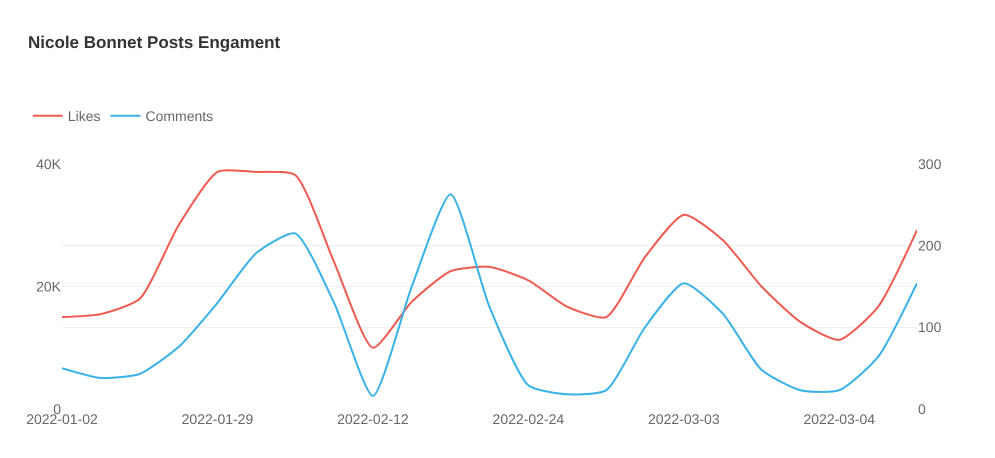 The width and height of the screenshot is (995, 458). I want to click on legend-label: Comments, so click(179, 116).